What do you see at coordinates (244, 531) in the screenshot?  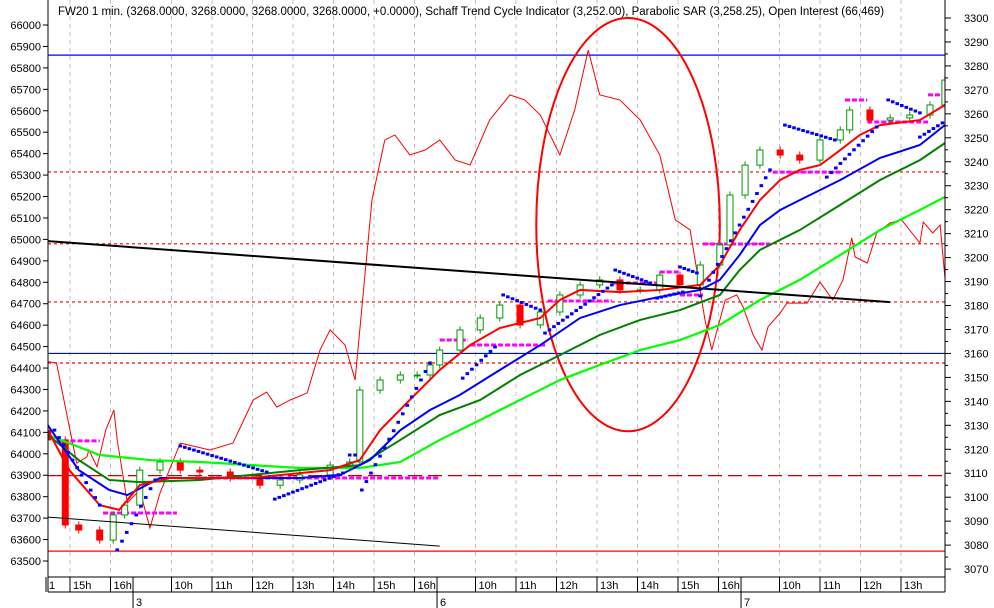 I see `trendline` at bounding box center [244, 531].